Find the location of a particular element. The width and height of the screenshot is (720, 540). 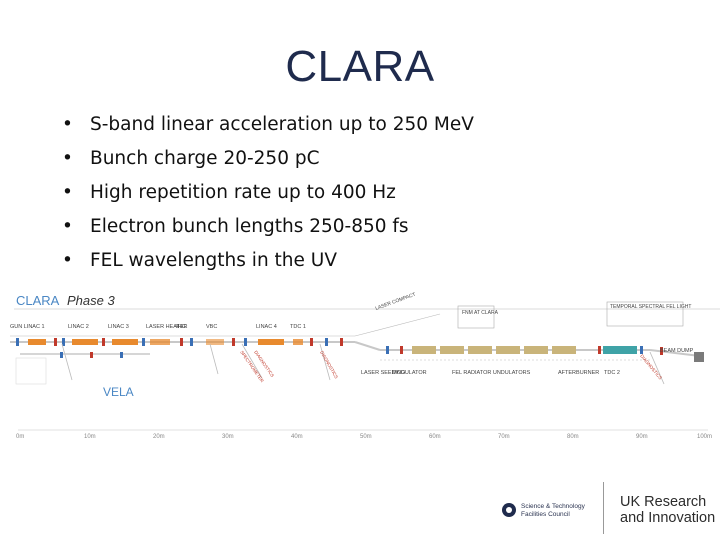

afterburner-segment is located at coordinates (620, 350).